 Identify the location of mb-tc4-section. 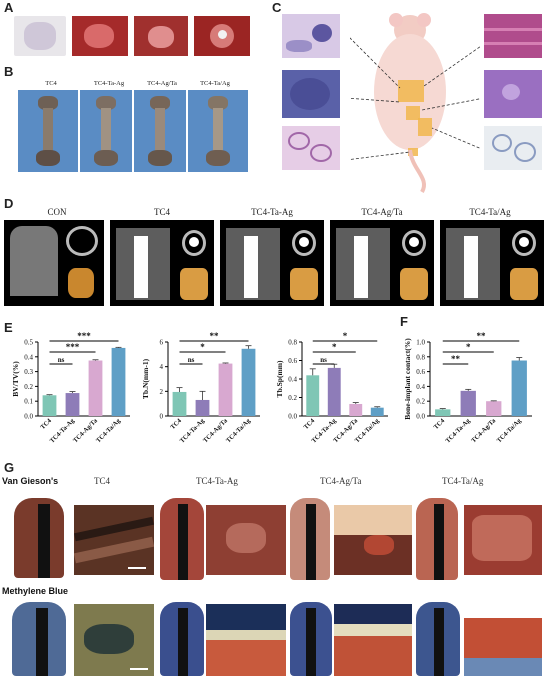
(39, 638).